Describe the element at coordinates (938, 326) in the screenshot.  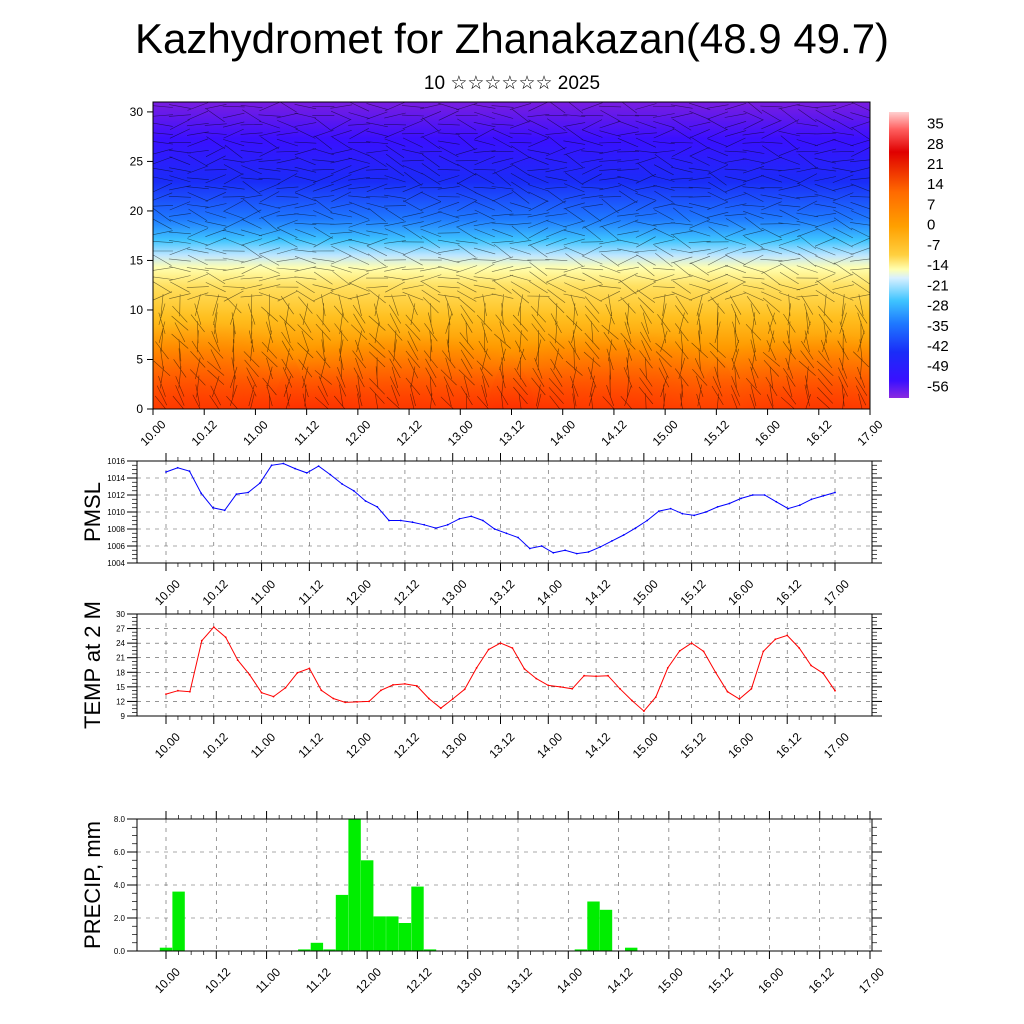
I see `colorbar-label: -35` at that location.